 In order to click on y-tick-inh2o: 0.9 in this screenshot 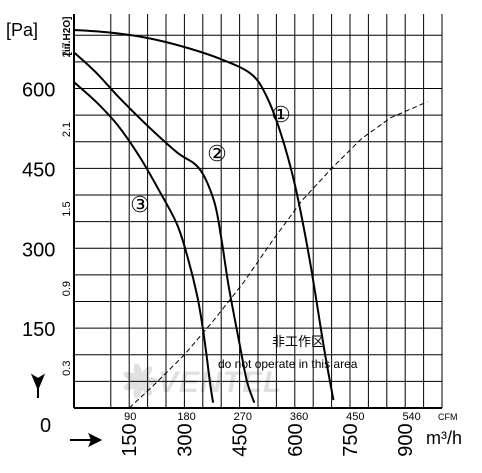, I will do `click(67, 288)`.